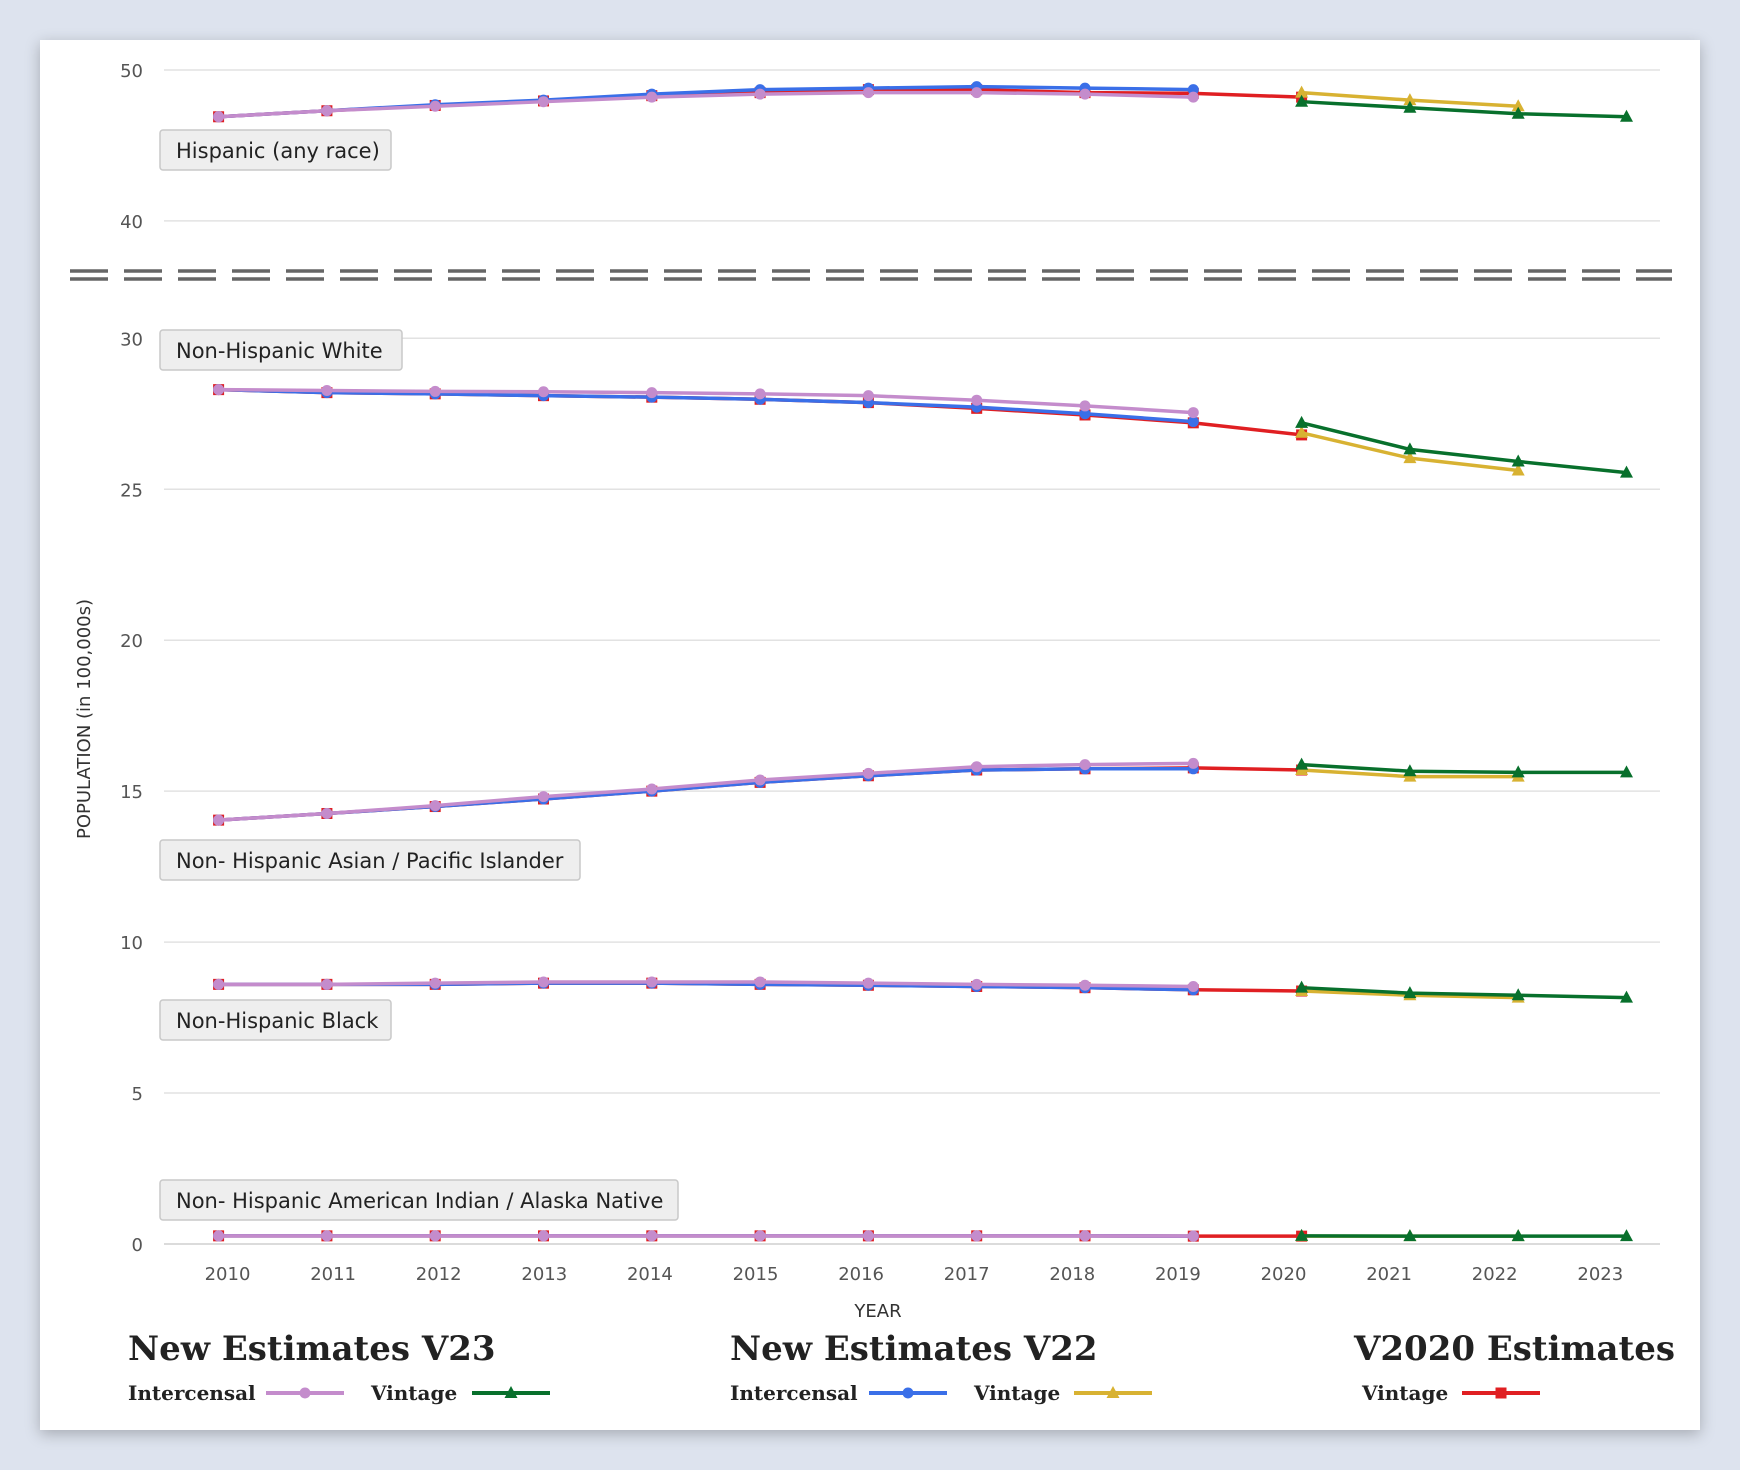 The width and height of the screenshot is (1740, 1470). Describe the element at coordinates (544, 1274) in the screenshot. I see `x-tick-label: 2013` at that location.